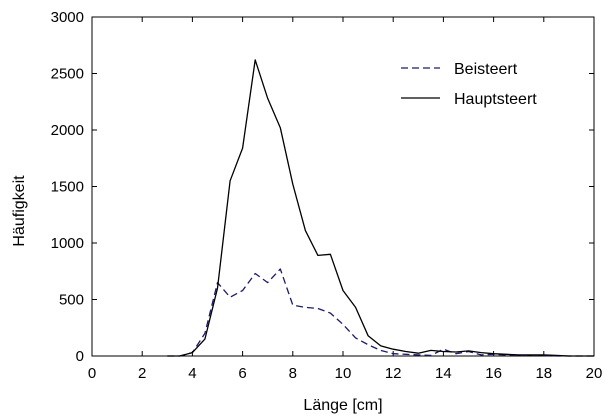  Describe the element at coordinates (67, 187) in the screenshot. I see `y-tick-label: 1500` at that location.